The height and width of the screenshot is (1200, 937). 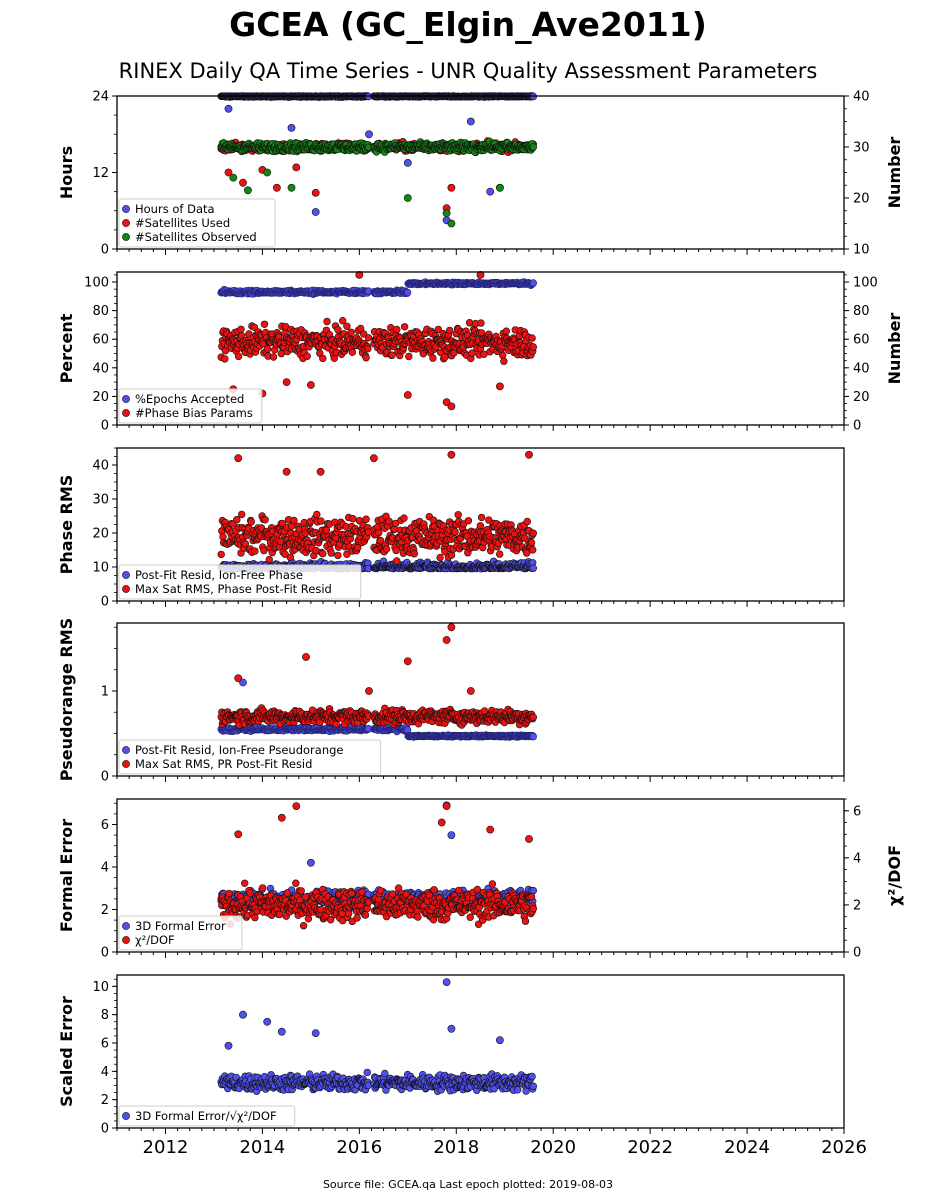 I want to click on y-right-tick-label: 30, so click(x=861, y=148).